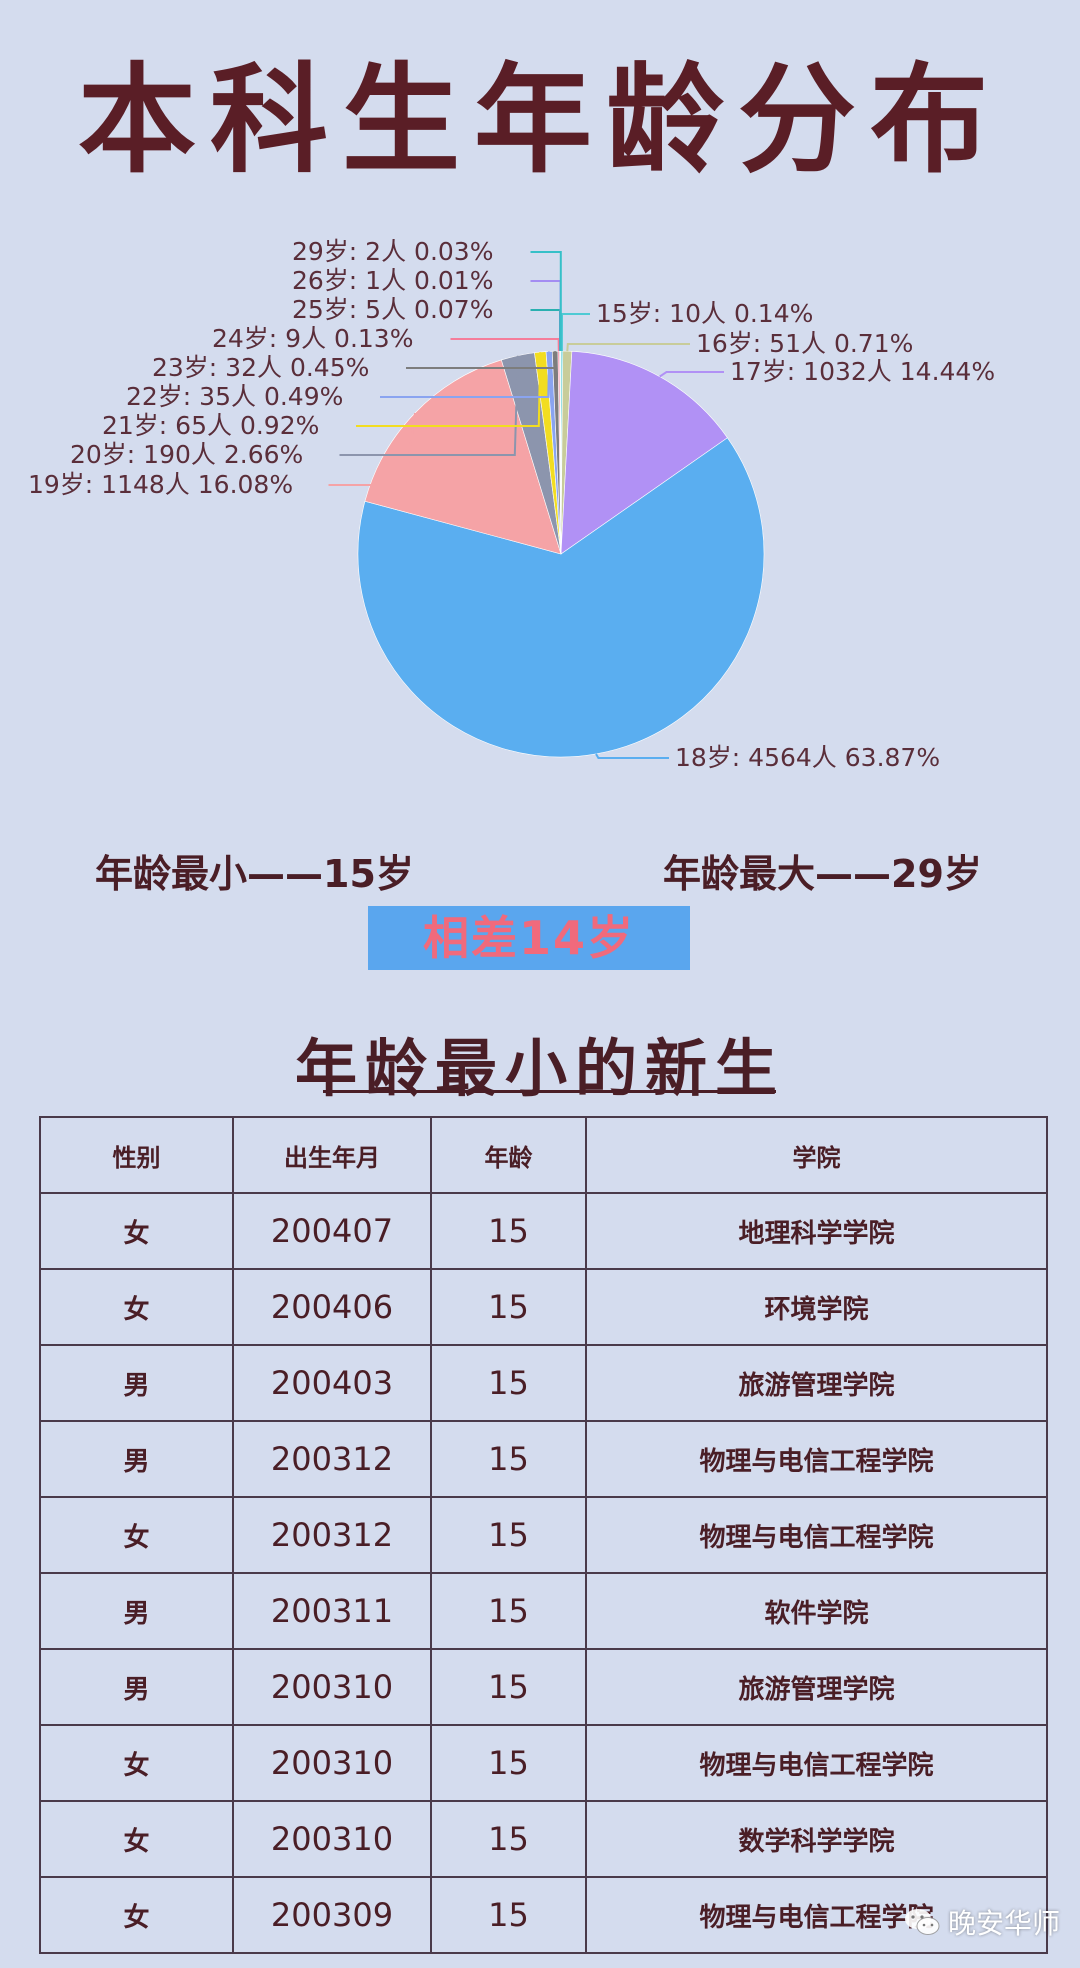 Image resolution: width=1080 pixels, height=1968 pixels. I want to click on pie-label-26岁: 26岁: 1人 0.01%, so click(392, 280).